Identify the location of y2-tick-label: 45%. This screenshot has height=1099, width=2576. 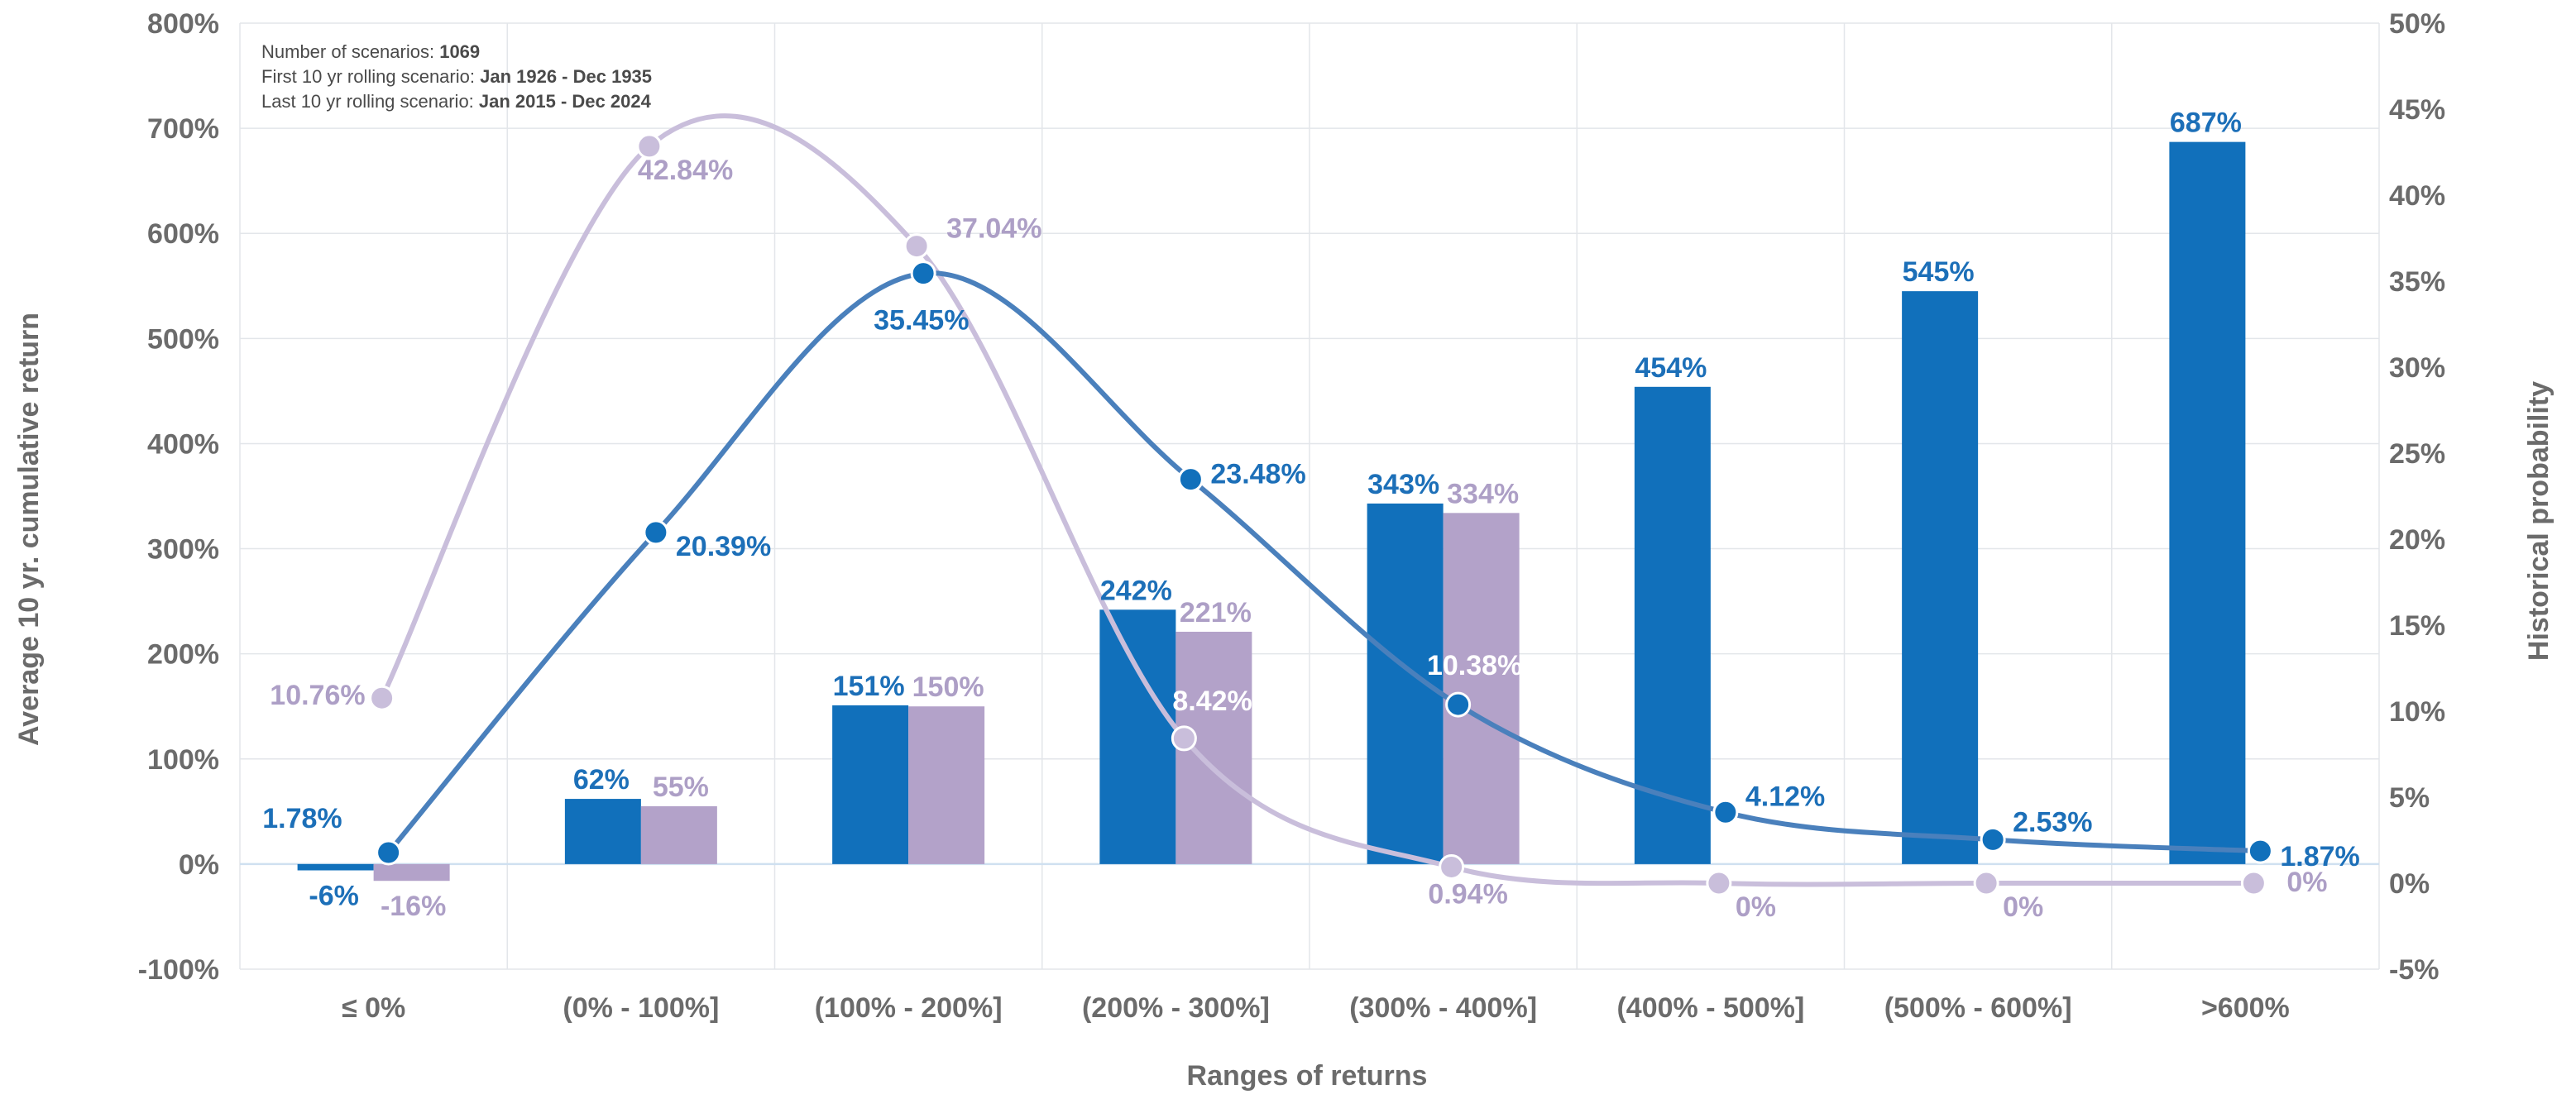
(2417, 110).